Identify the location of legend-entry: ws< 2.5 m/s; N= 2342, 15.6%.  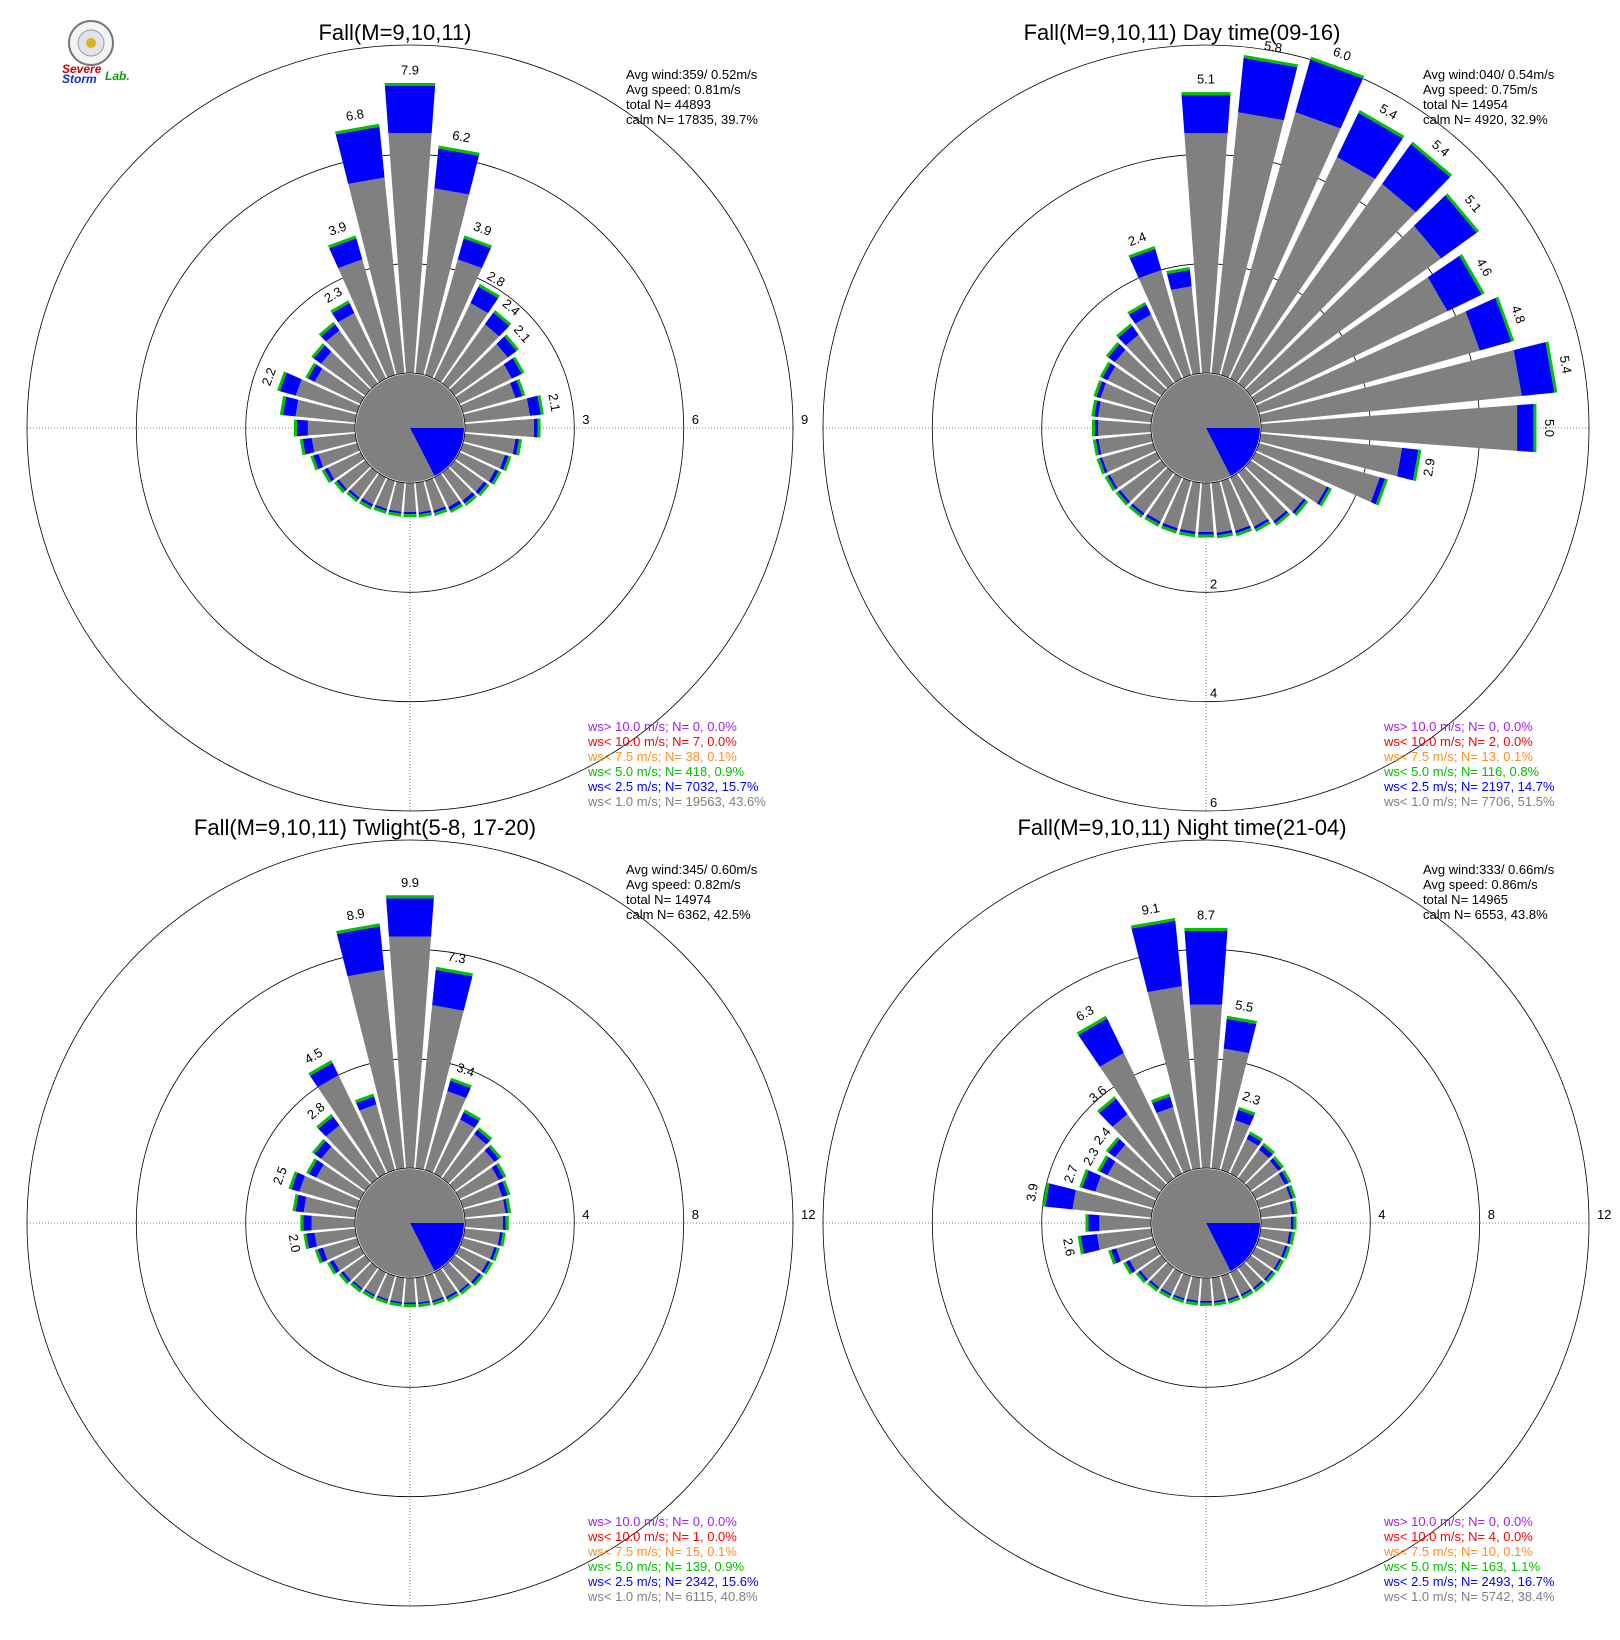
(673, 1581).